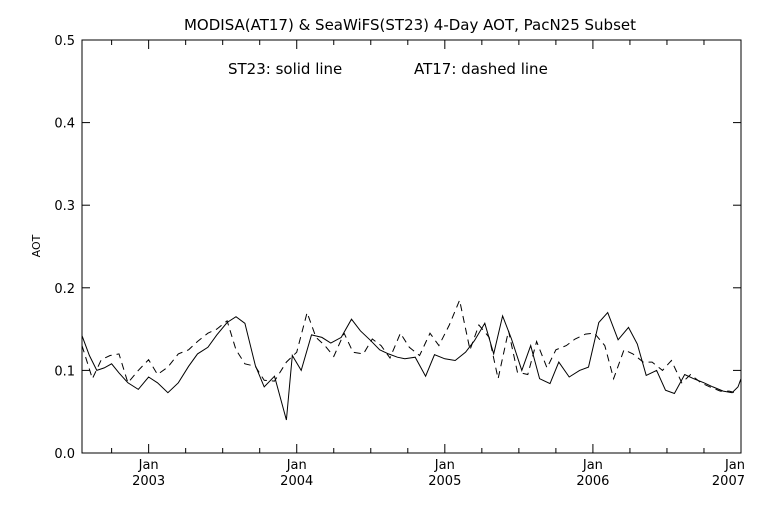 The height and width of the screenshot is (512, 768). What do you see at coordinates (36, 245) in the screenshot?
I see `y-axis-label: AOT` at bounding box center [36, 245].